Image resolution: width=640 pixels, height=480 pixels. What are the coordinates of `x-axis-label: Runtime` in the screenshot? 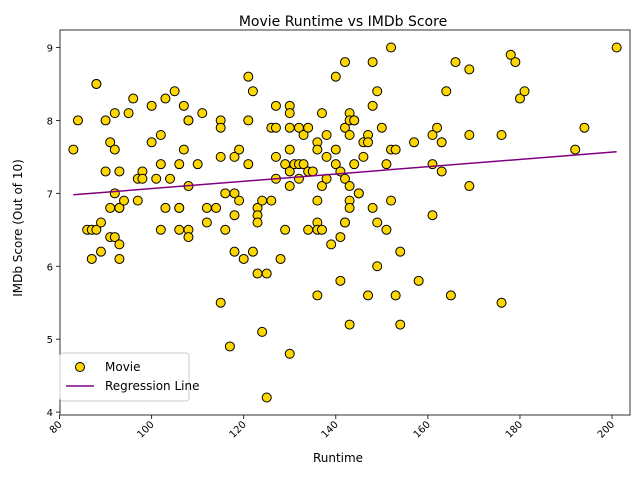 It's located at (338, 458).